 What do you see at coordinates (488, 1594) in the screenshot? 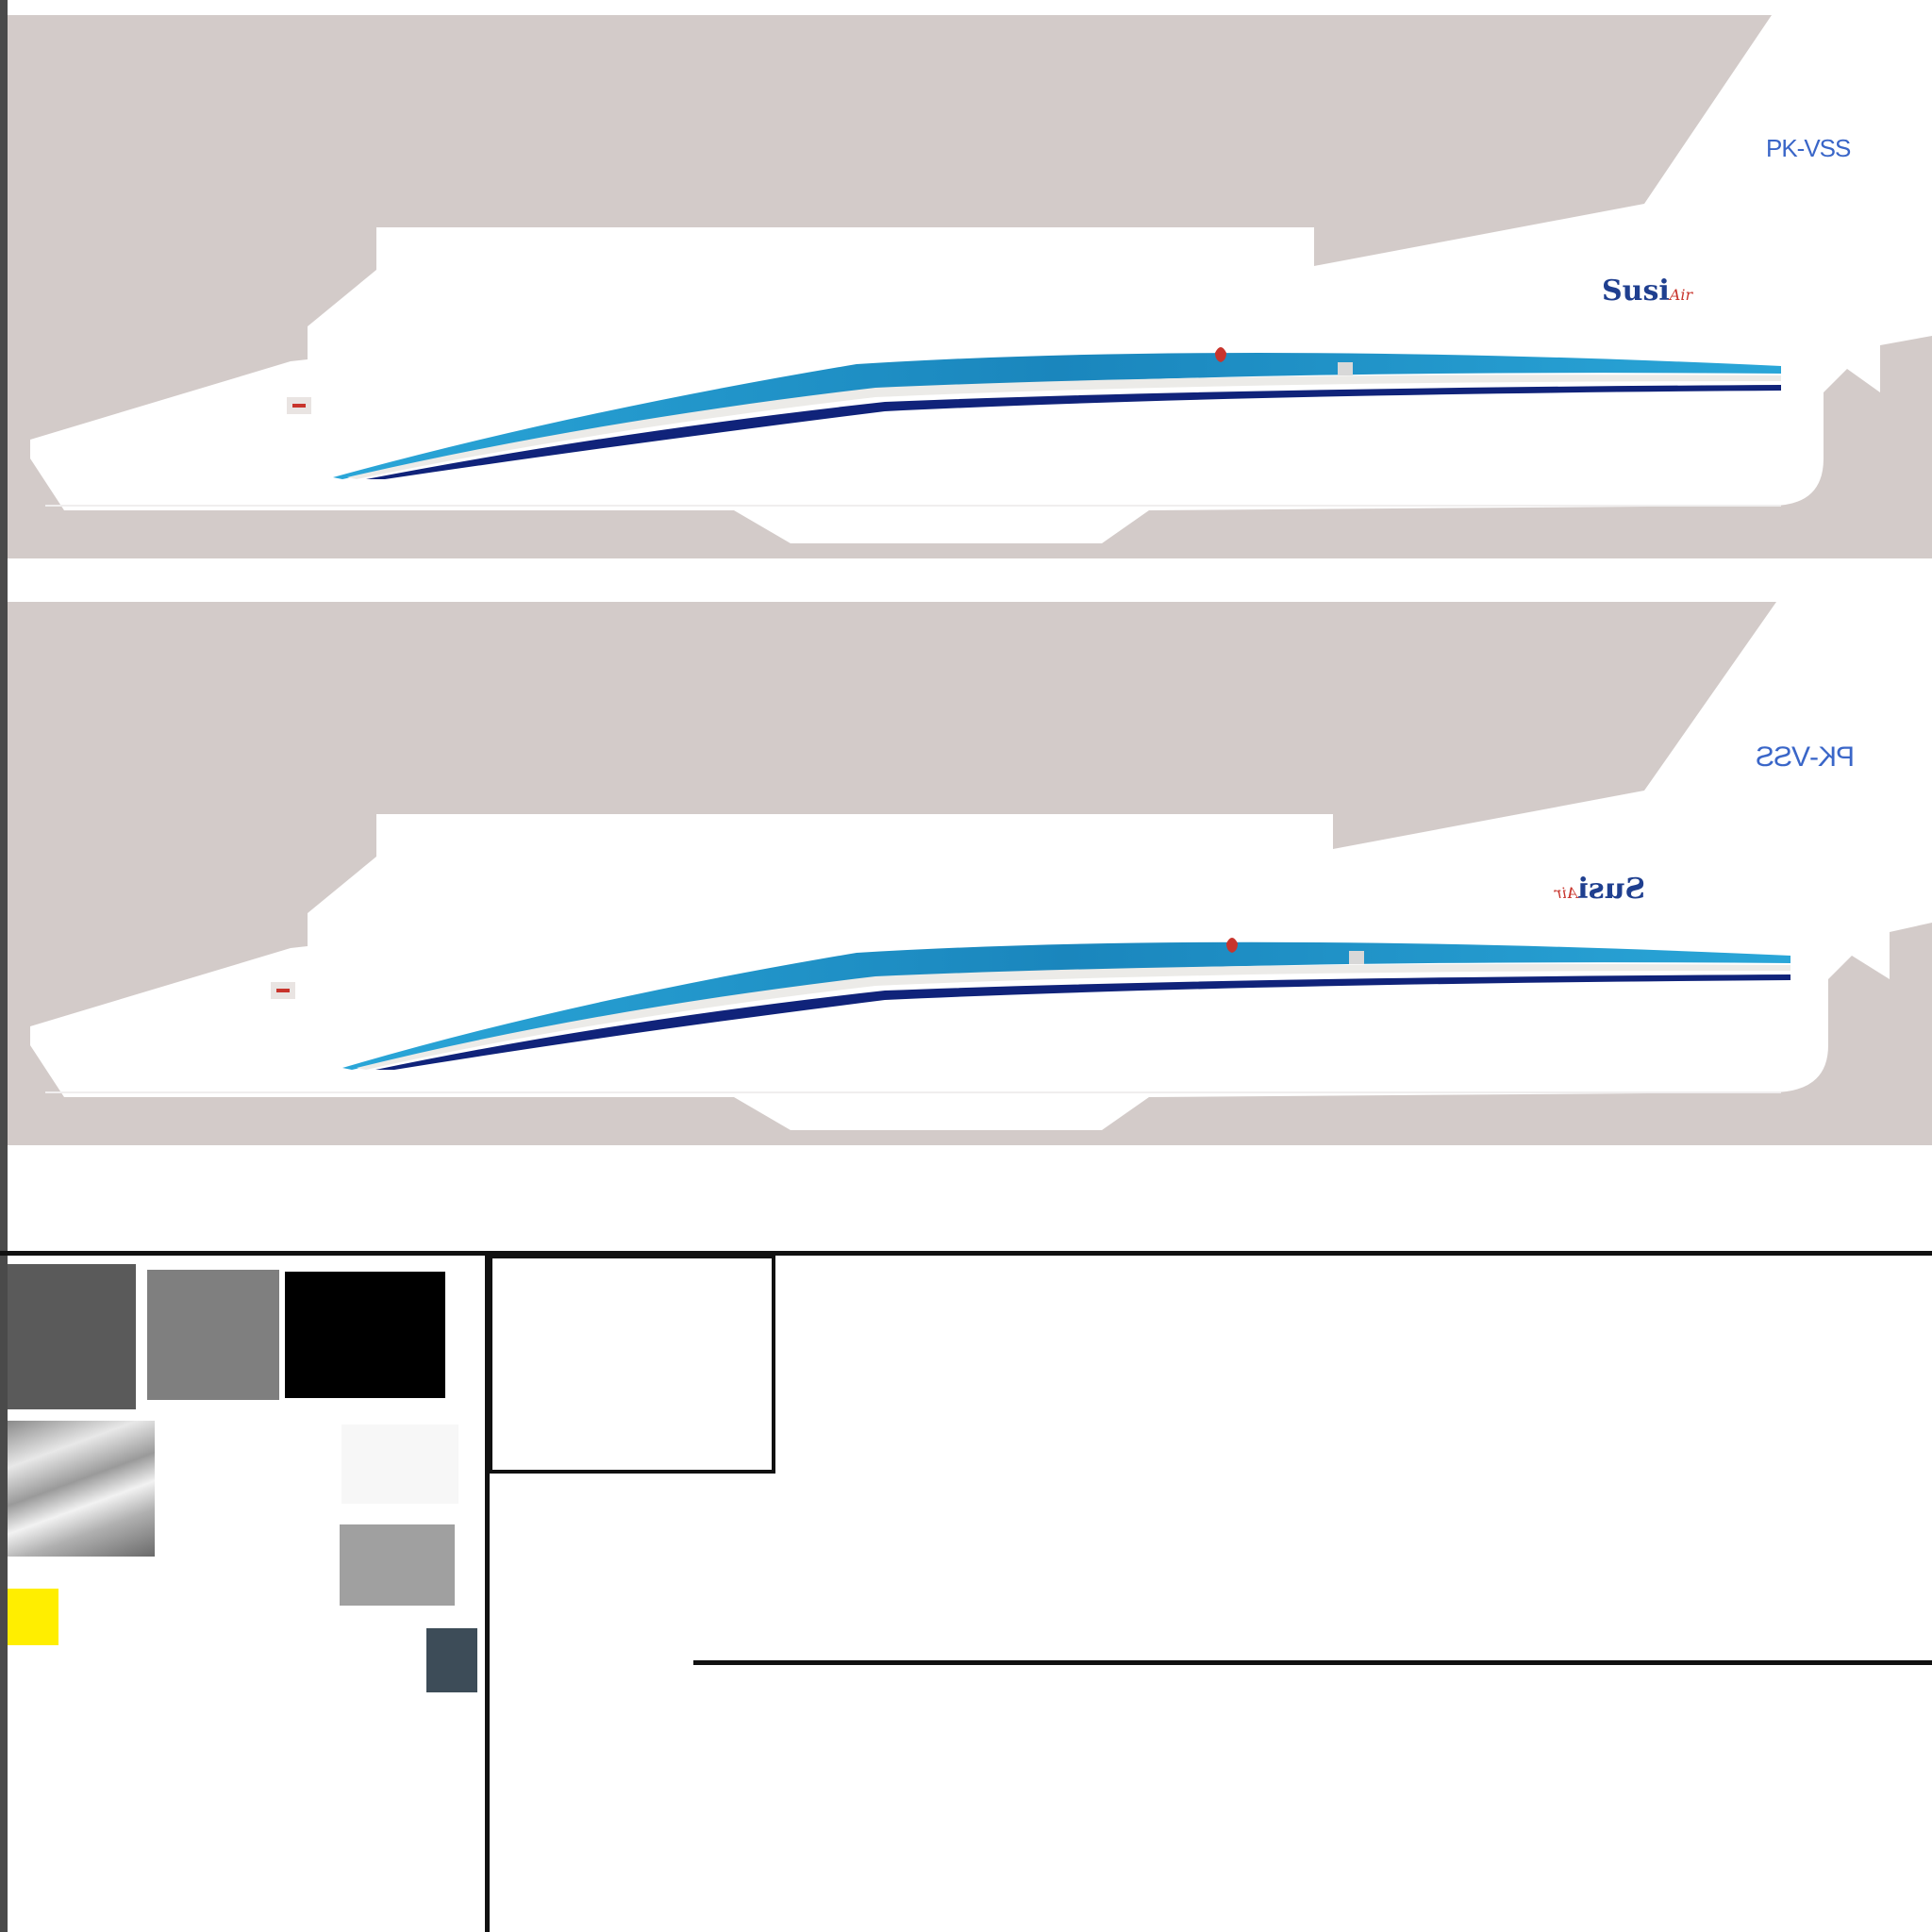
I see `atlas-divider-vertical` at bounding box center [488, 1594].